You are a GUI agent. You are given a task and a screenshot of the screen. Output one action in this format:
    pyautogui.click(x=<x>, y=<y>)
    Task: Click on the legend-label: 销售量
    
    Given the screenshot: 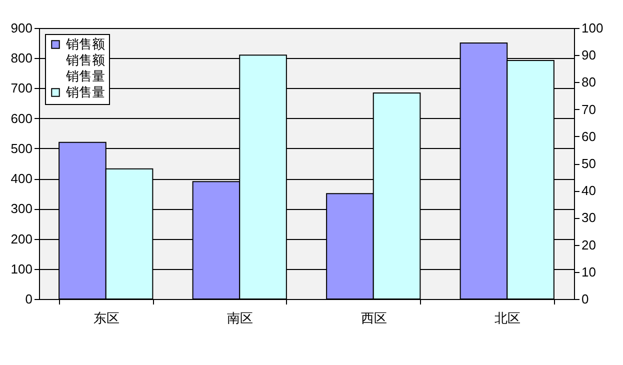 What is the action you would take?
    pyautogui.click(x=85, y=92)
    